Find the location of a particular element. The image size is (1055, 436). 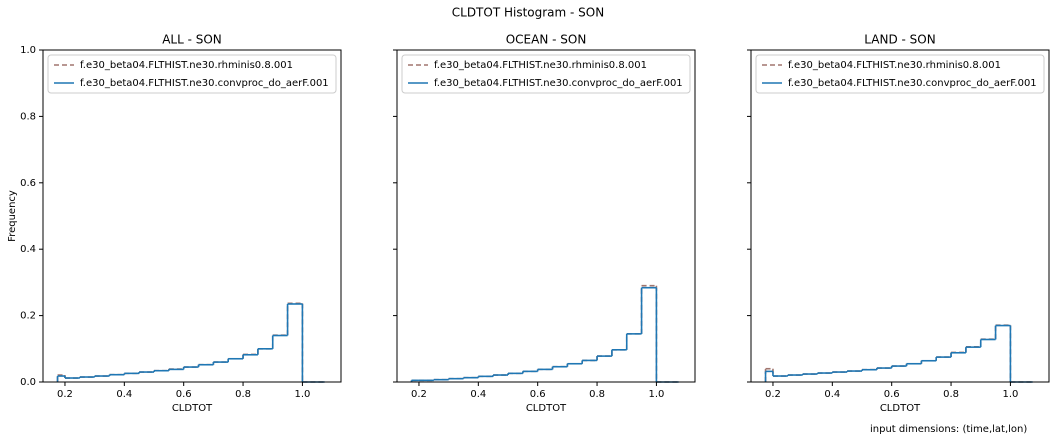

y-tick-label: 0.6 is located at coordinates (28, 183).